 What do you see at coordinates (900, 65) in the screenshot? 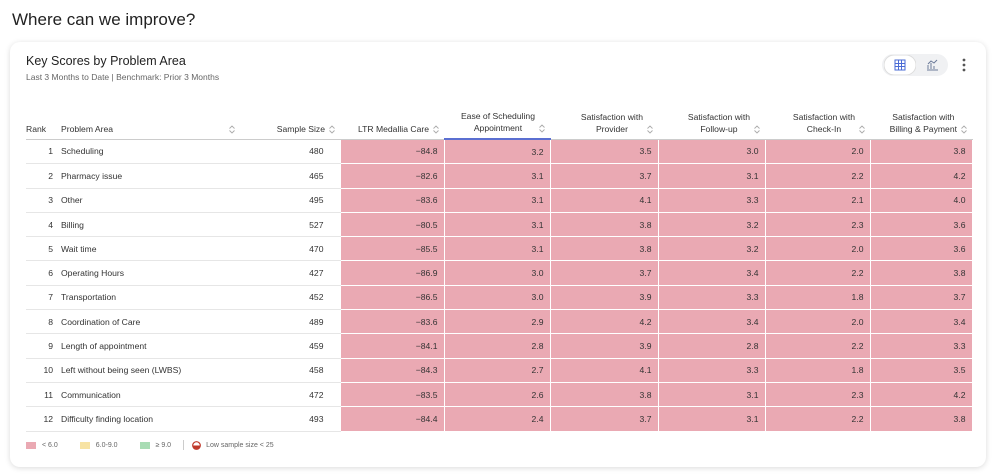
I see `table-view-button` at bounding box center [900, 65].